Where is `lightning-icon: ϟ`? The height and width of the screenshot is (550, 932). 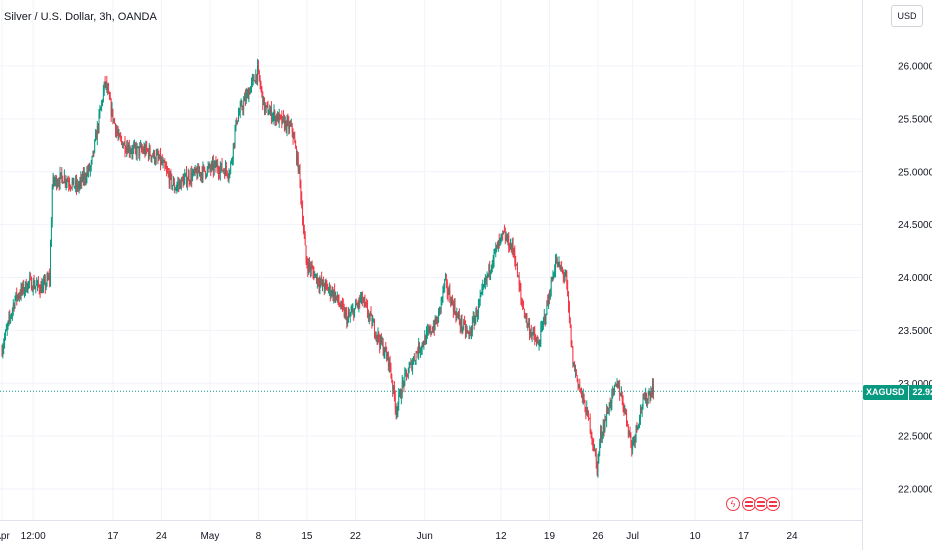
lightning-icon: ϟ is located at coordinates (733, 504).